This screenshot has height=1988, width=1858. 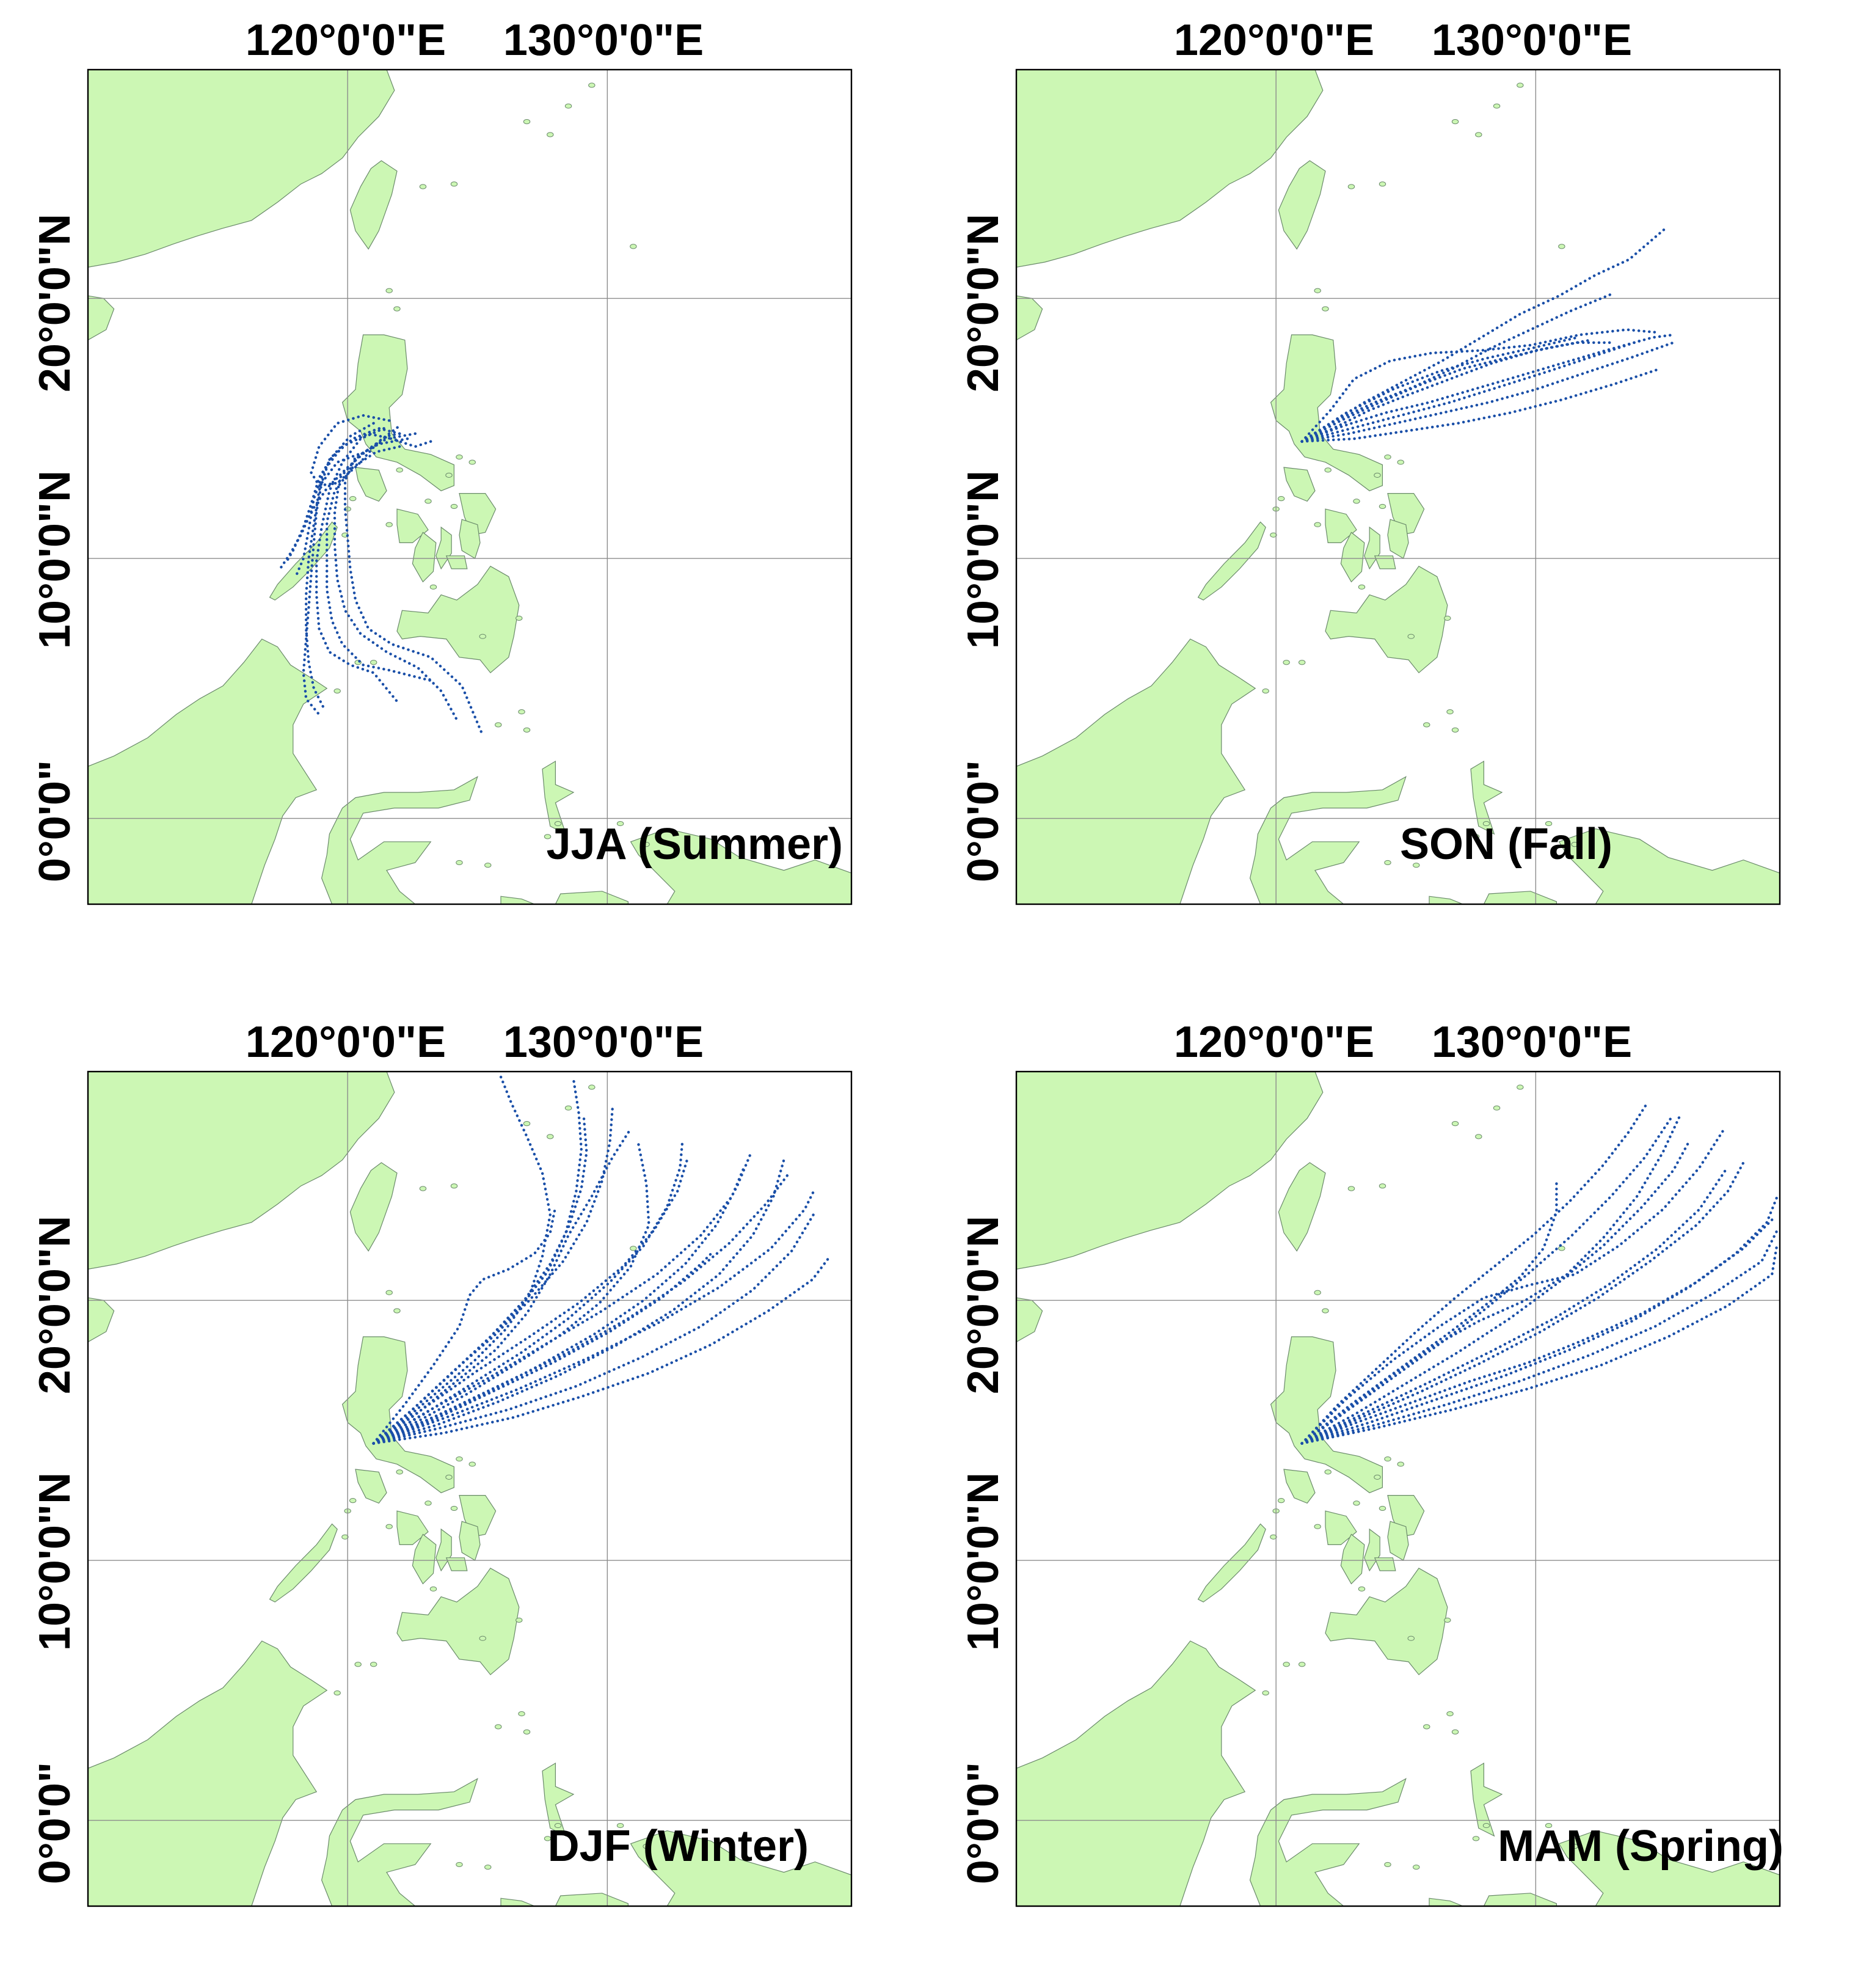 What do you see at coordinates (983, 821) in the screenshot?
I see `lat-label-0: 0°0'0"` at bounding box center [983, 821].